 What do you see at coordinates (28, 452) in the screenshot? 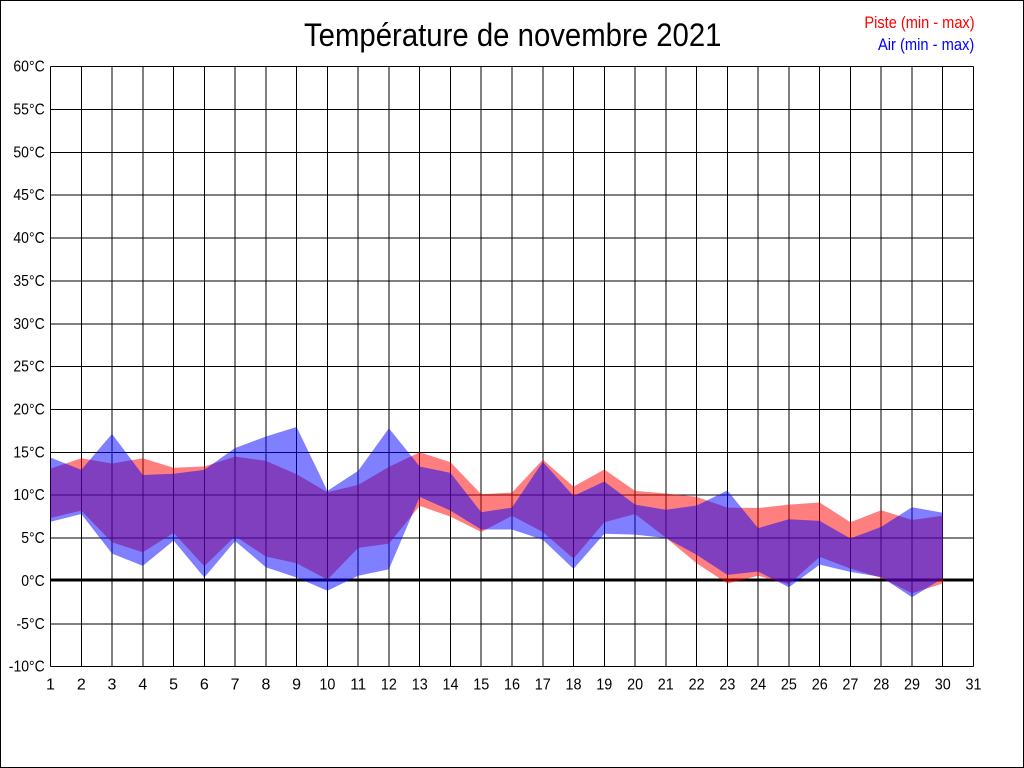
I see `svg-text: 15°C` at bounding box center [28, 452].